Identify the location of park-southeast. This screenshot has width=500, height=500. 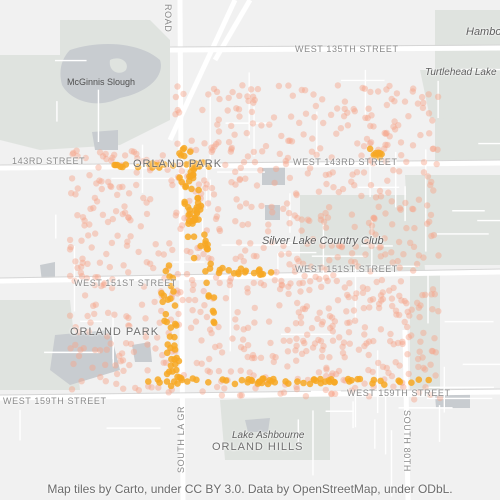
(425, 330).